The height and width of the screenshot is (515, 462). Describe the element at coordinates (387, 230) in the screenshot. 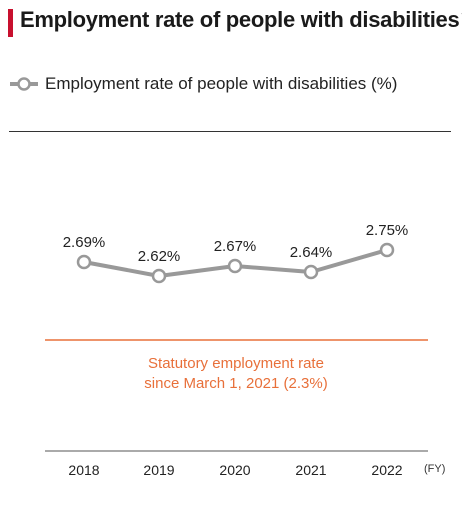

I see `data-label: 2.75%` at that location.